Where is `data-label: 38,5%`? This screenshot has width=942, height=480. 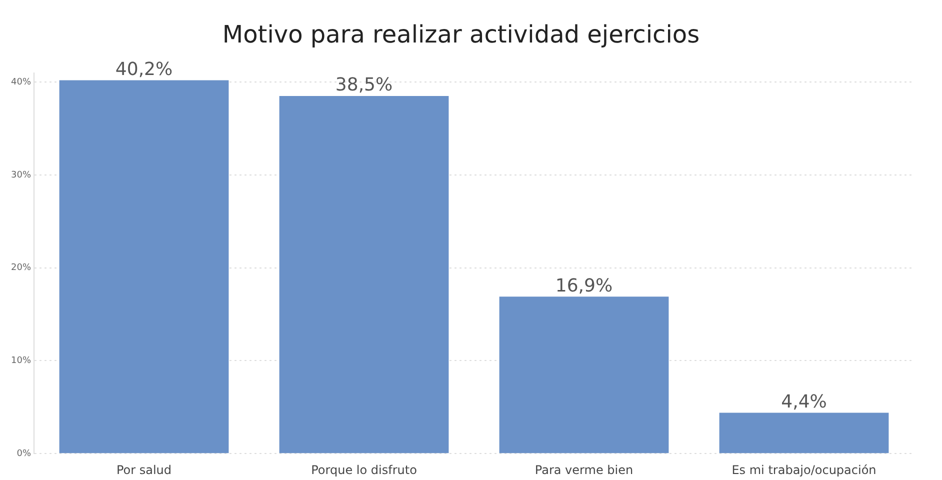 data-label: 38,5% is located at coordinates (364, 85).